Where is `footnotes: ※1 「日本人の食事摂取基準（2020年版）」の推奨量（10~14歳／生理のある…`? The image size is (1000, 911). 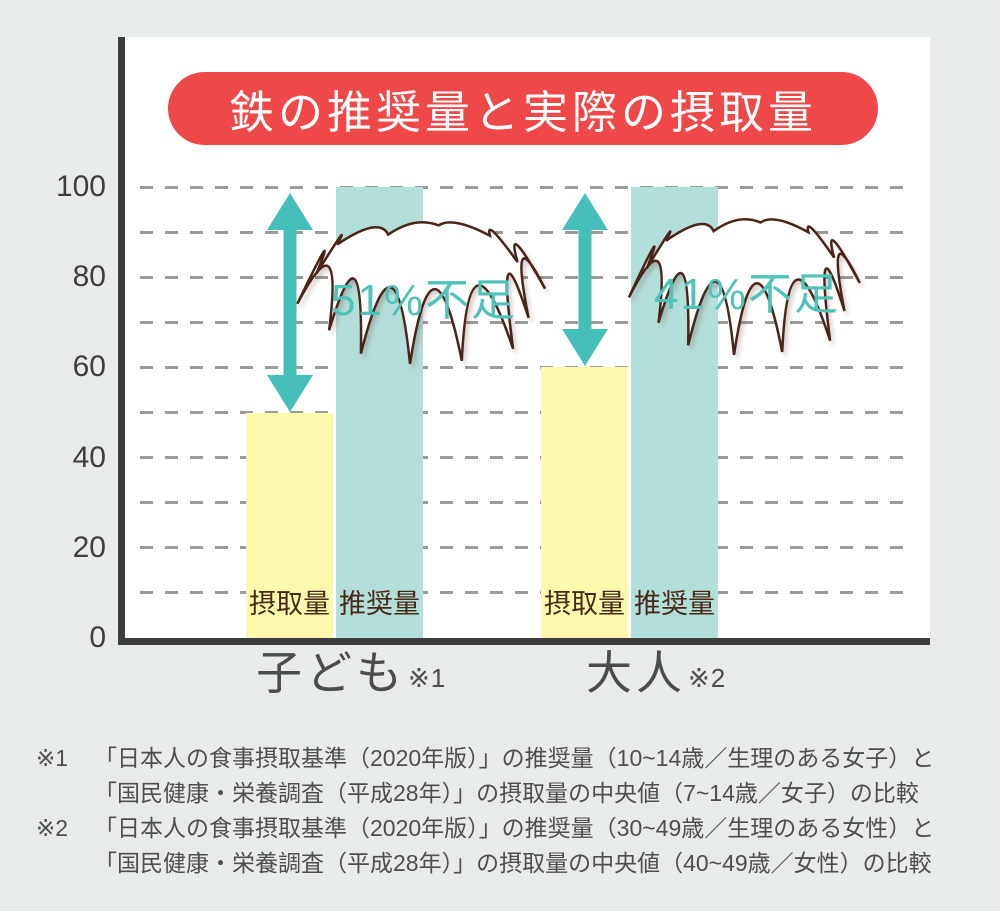 footnotes: ※1 「日本人の食事摂取基準（2020年版）」の推奨量（10~14歳／生理のある… is located at coordinates (511, 811).